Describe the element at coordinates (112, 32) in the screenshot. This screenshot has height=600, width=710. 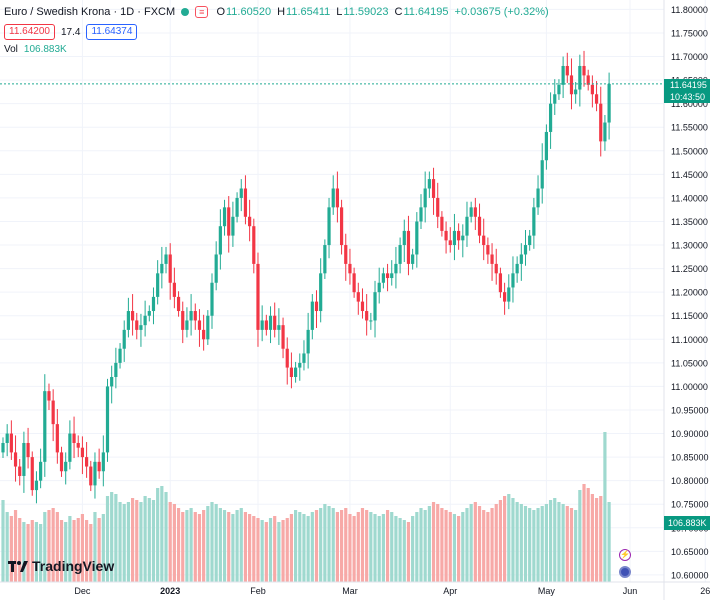
I see `buy-button: 11.64374` at that location.